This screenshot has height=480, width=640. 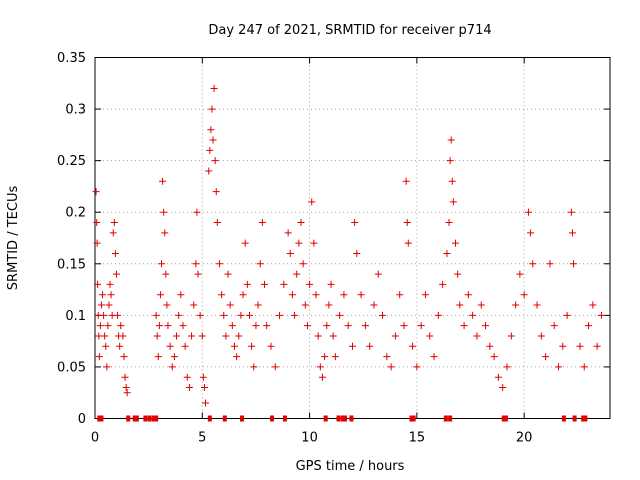 I want to click on y-tick-label: 0, so click(x=82, y=419).